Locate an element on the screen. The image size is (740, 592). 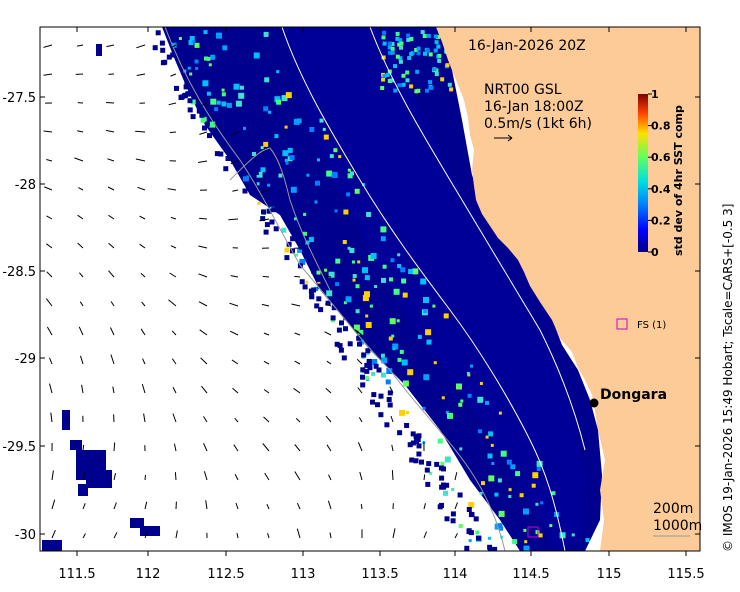
x-tick-label: 114.5 is located at coordinates (530, 574).